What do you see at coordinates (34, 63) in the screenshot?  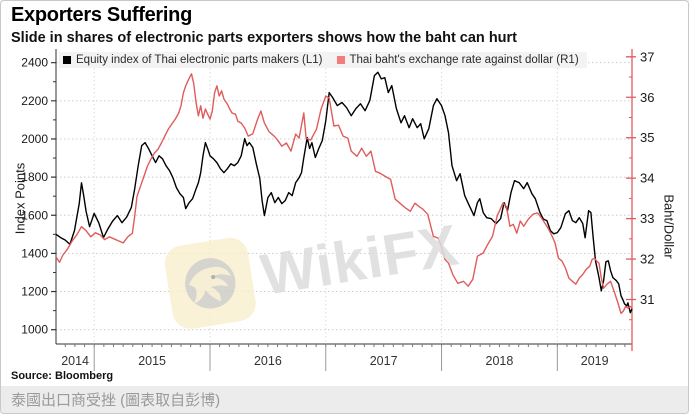 I see `svg-text: 2400` at bounding box center [34, 63].